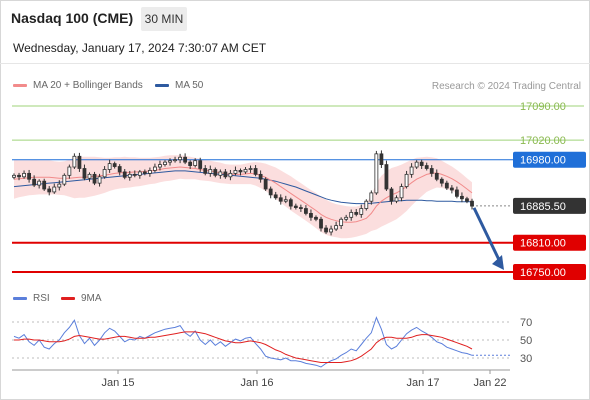 The height and width of the screenshot is (400, 590). I want to click on level-label-16810.00: 16810.00, so click(543, 244).